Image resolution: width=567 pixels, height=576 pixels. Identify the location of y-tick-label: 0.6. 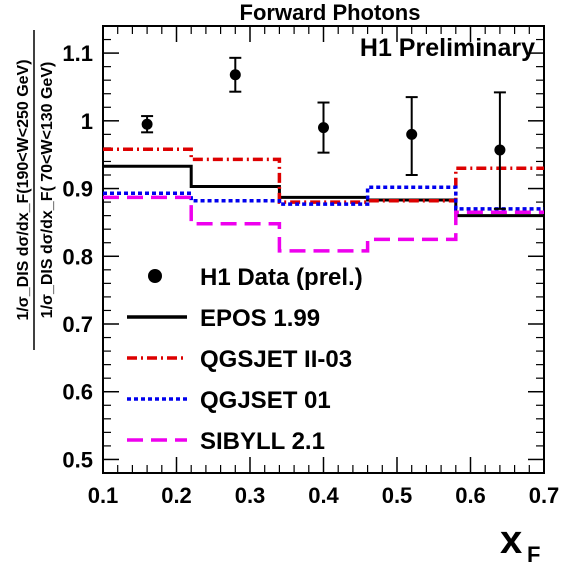
(77, 392).